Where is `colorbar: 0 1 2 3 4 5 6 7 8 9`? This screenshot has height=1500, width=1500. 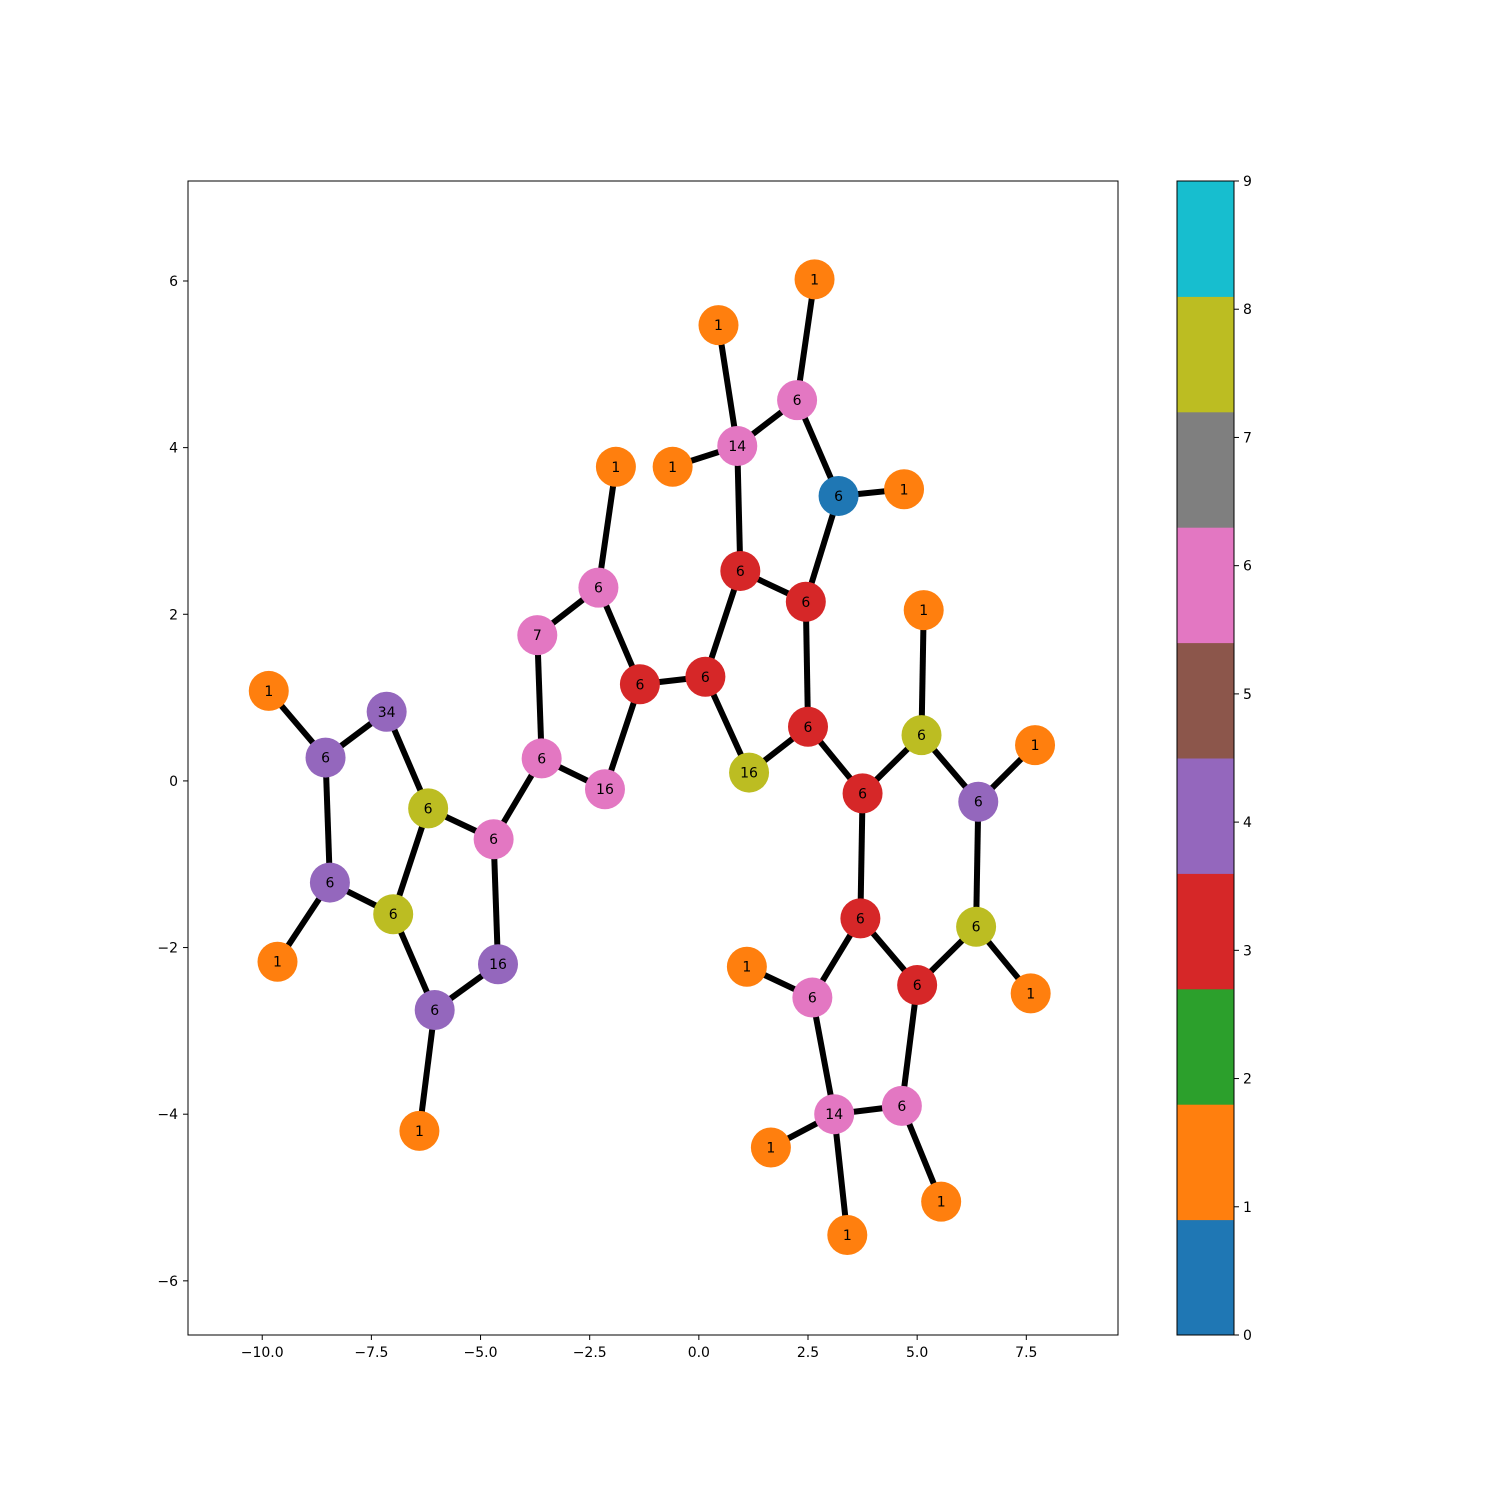 colorbar: 0 1 2 3 4 5 6 7 8 9 is located at coordinates (1214, 759).